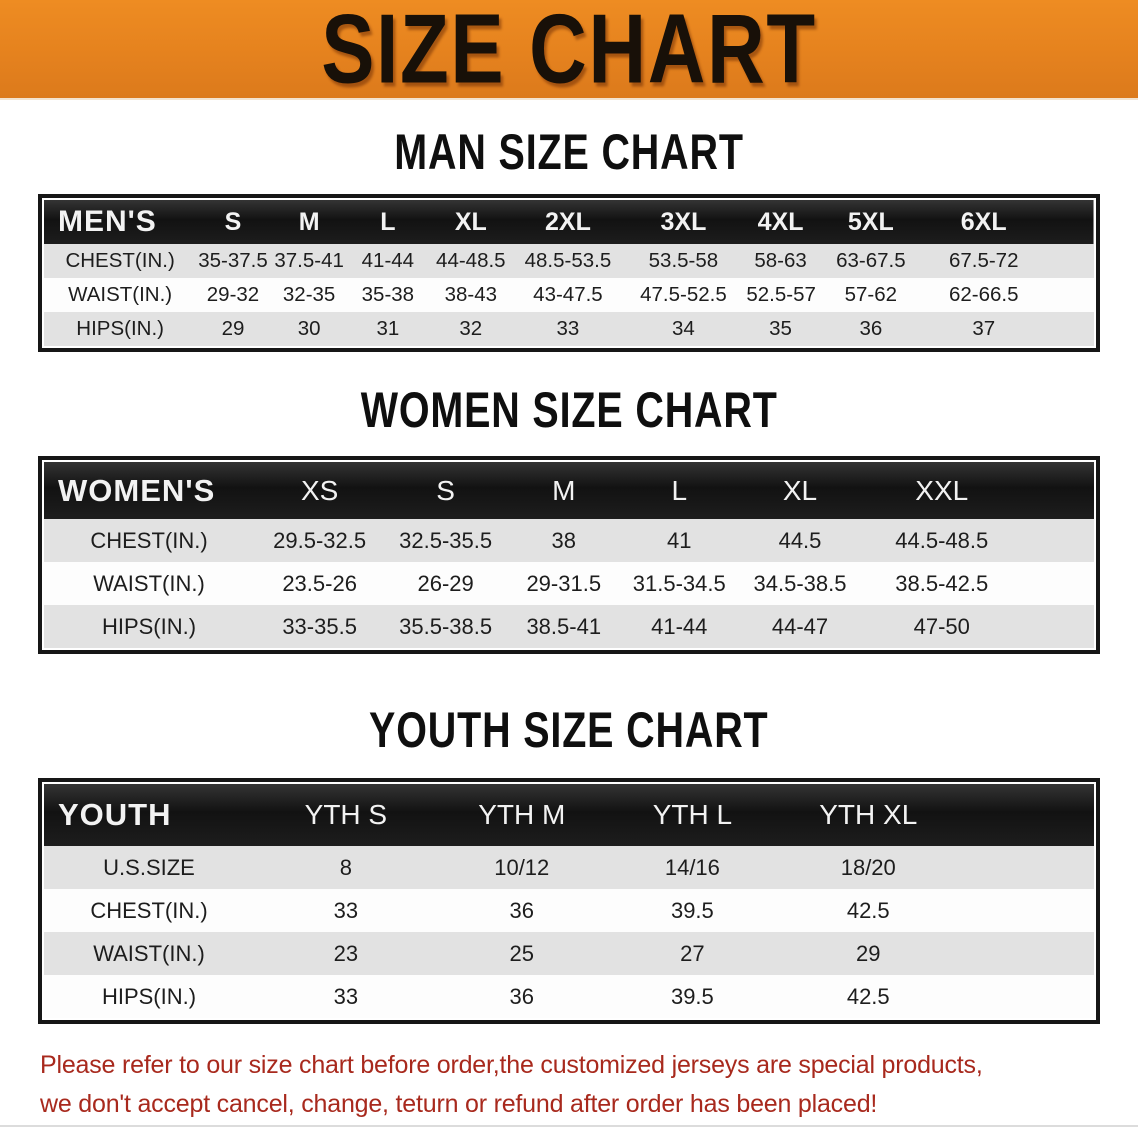 This screenshot has height=1132, width=1138. What do you see at coordinates (564, 583) in the screenshot?
I see `measurement-cell: 29-31.5` at bounding box center [564, 583].